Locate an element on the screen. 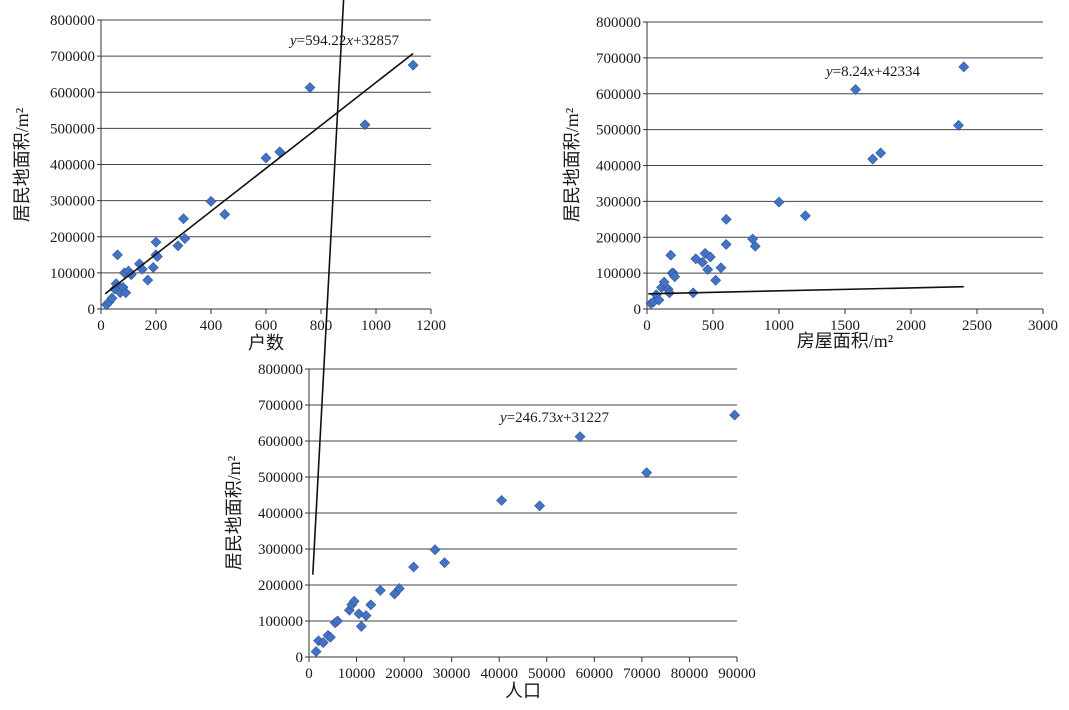 This screenshot has height=710, width=1069. x-tick-label: 50000 is located at coordinates (547, 674).